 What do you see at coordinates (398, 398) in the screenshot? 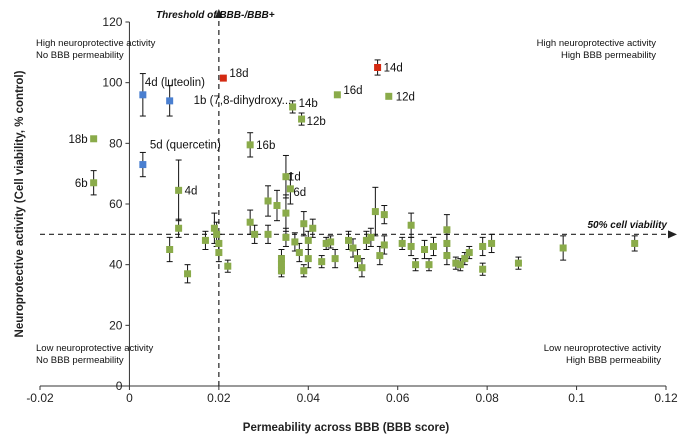
I see `x-tick-label: 0.06` at bounding box center [398, 398].